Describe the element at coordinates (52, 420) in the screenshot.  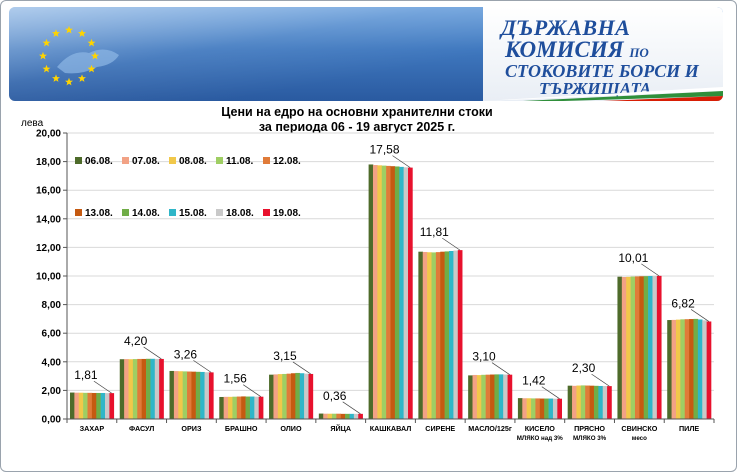
I see `y-tick-label: 0,00` at that location.